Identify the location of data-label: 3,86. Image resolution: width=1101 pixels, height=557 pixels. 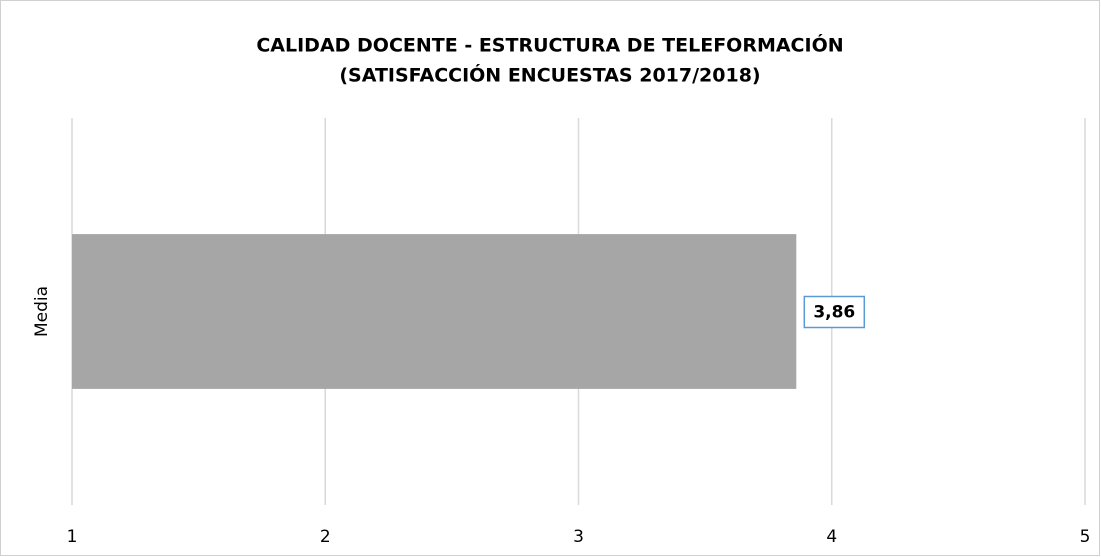
(834, 313).